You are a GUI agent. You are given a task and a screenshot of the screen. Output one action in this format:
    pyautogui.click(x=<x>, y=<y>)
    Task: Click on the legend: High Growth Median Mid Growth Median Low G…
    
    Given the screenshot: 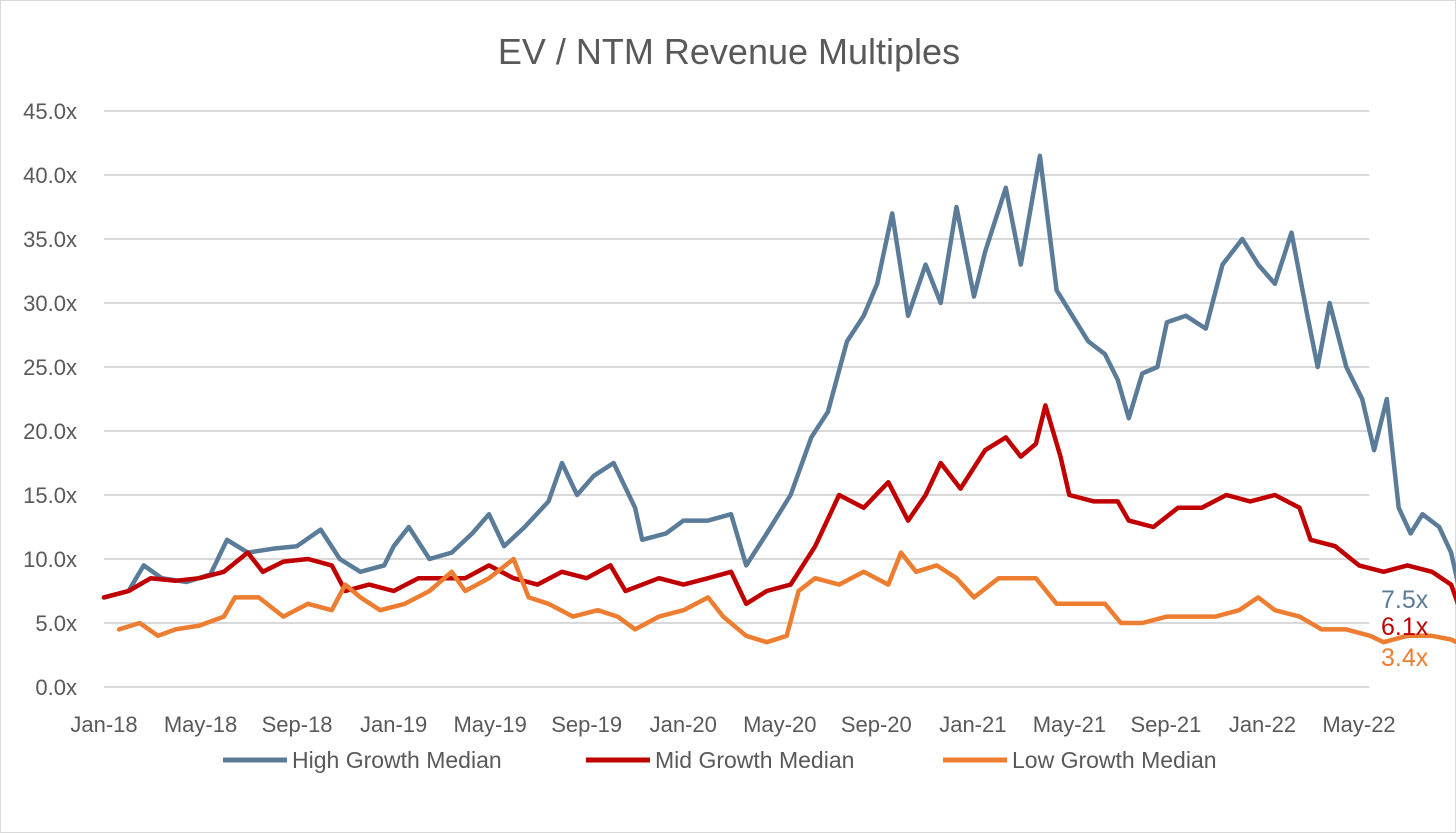 What is the action you would take?
    pyautogui.click(x=720, y=760)
    